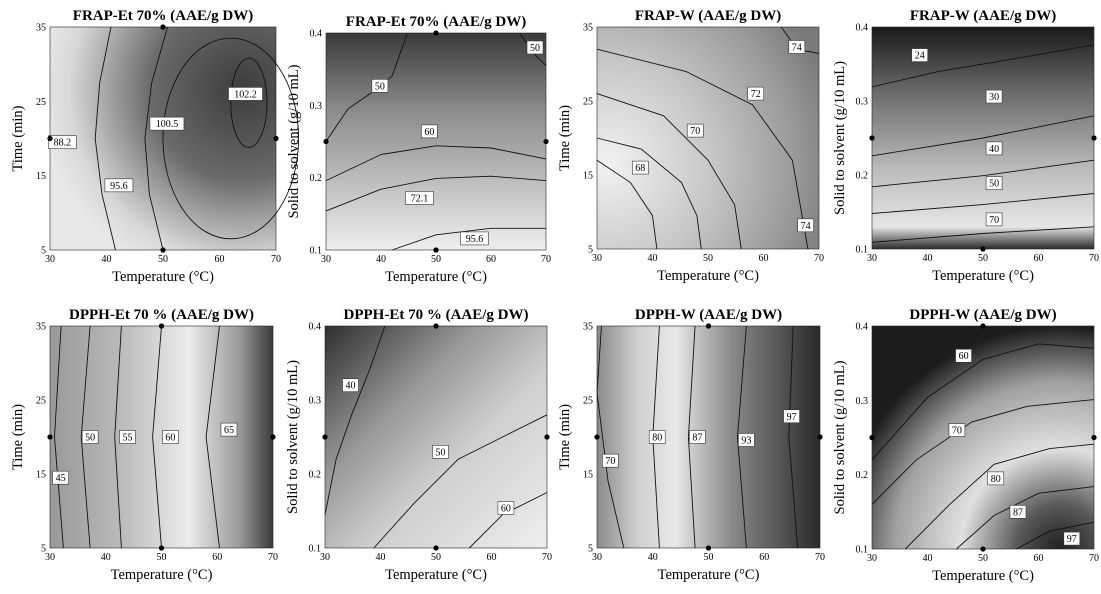 This screenshot has height=594, width=1101. Describe the element at coordinates (163, 16) in the screenshot. I see `panel-title: FRAP-Et 70% (AAE/g DW)` at that location.